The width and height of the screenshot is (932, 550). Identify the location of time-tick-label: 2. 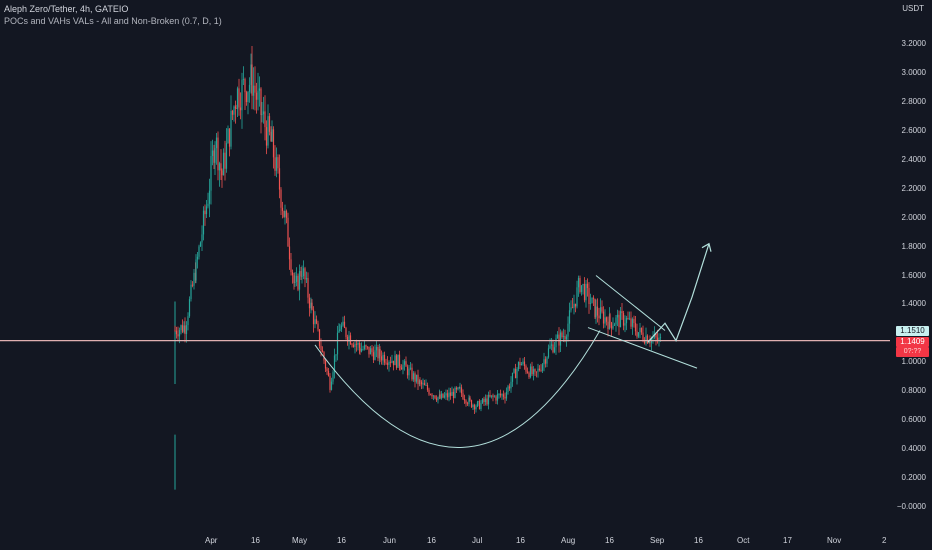
(884, 540).